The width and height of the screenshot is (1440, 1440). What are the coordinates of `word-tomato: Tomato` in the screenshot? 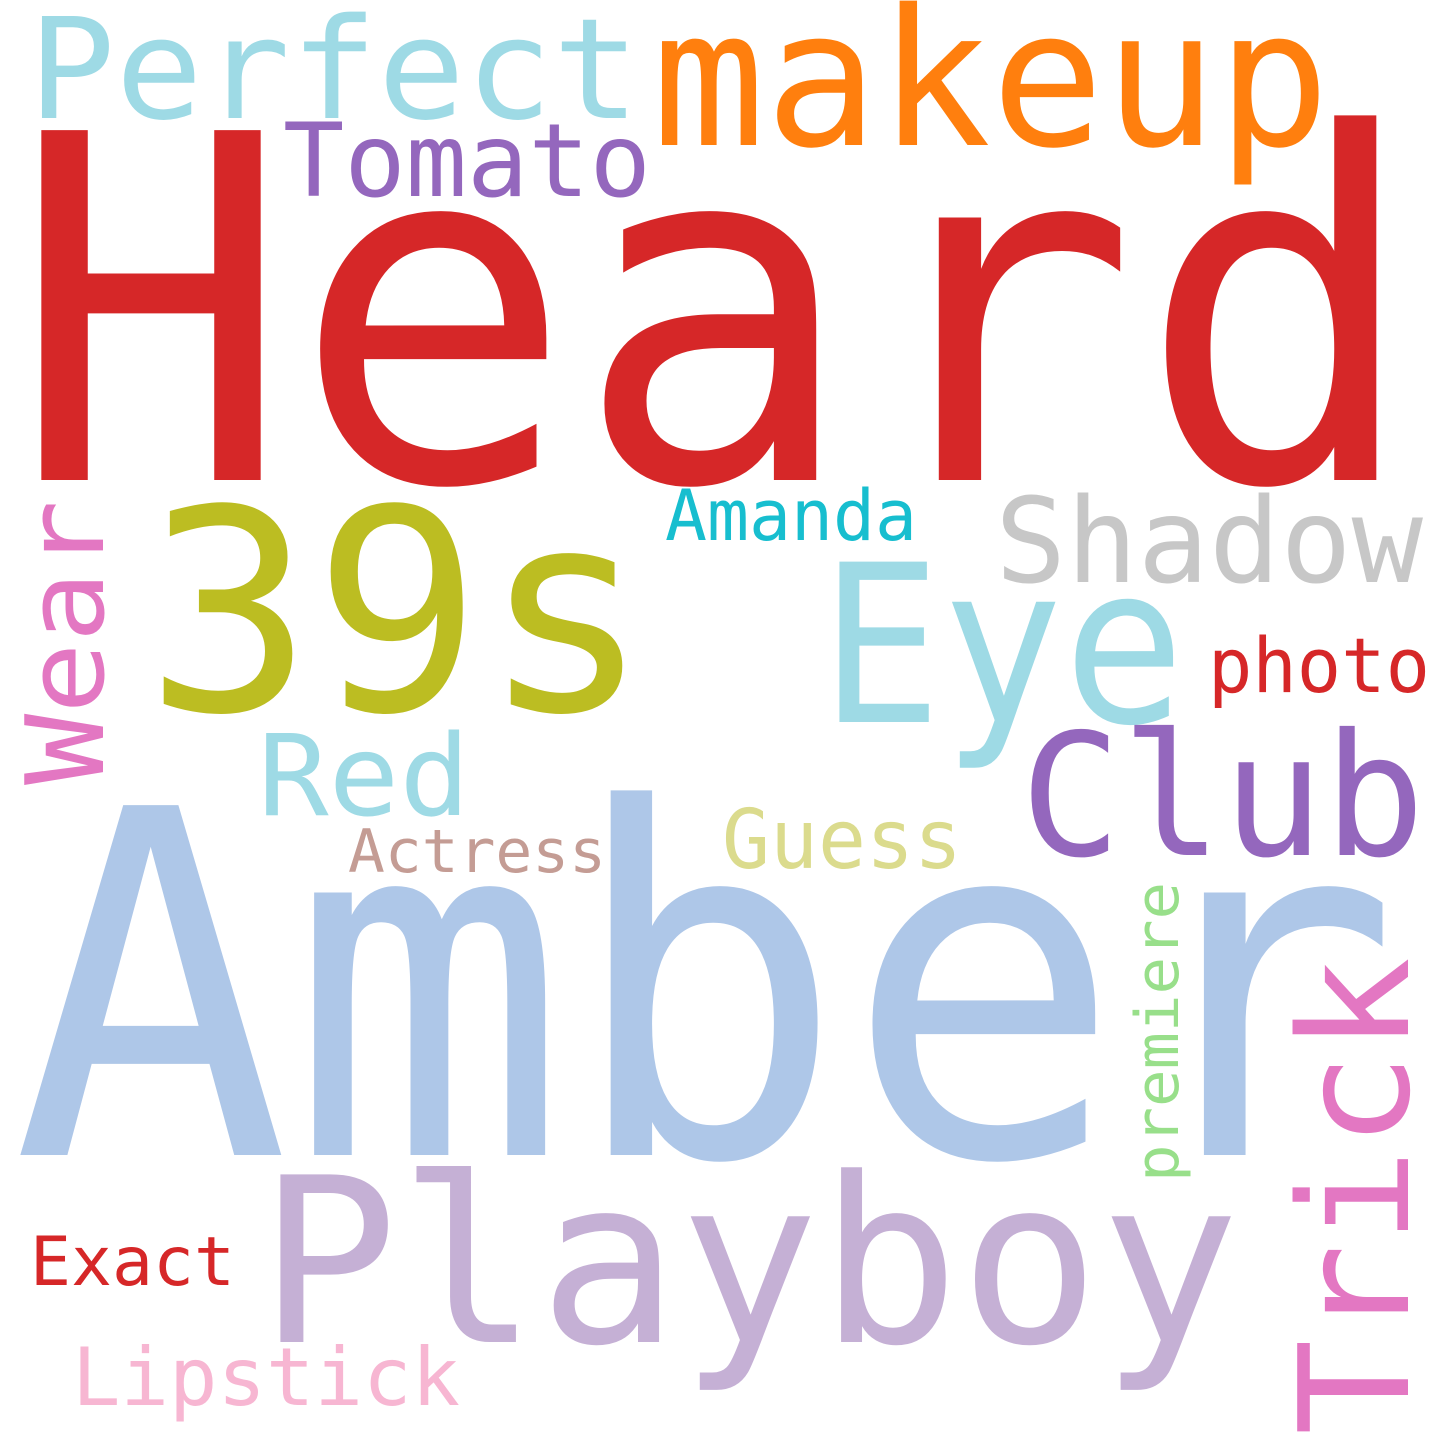 It's located at (467, 161).